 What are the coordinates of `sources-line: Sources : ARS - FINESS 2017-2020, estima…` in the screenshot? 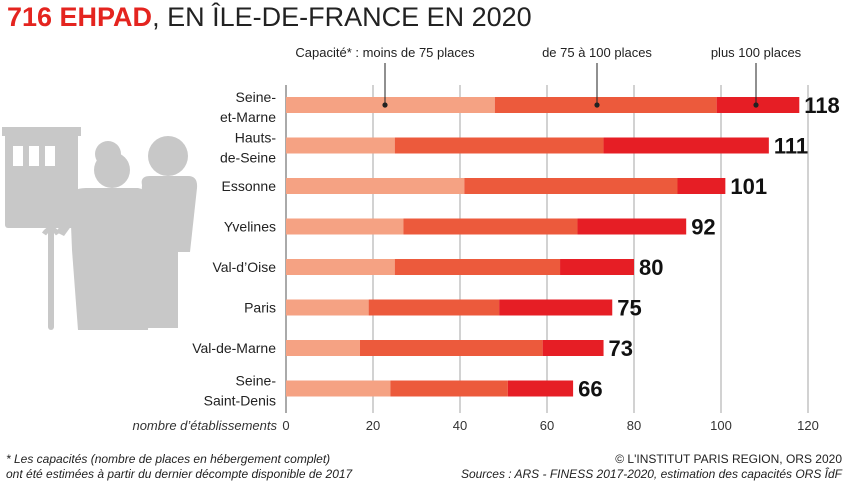 It's located at (651, 474).